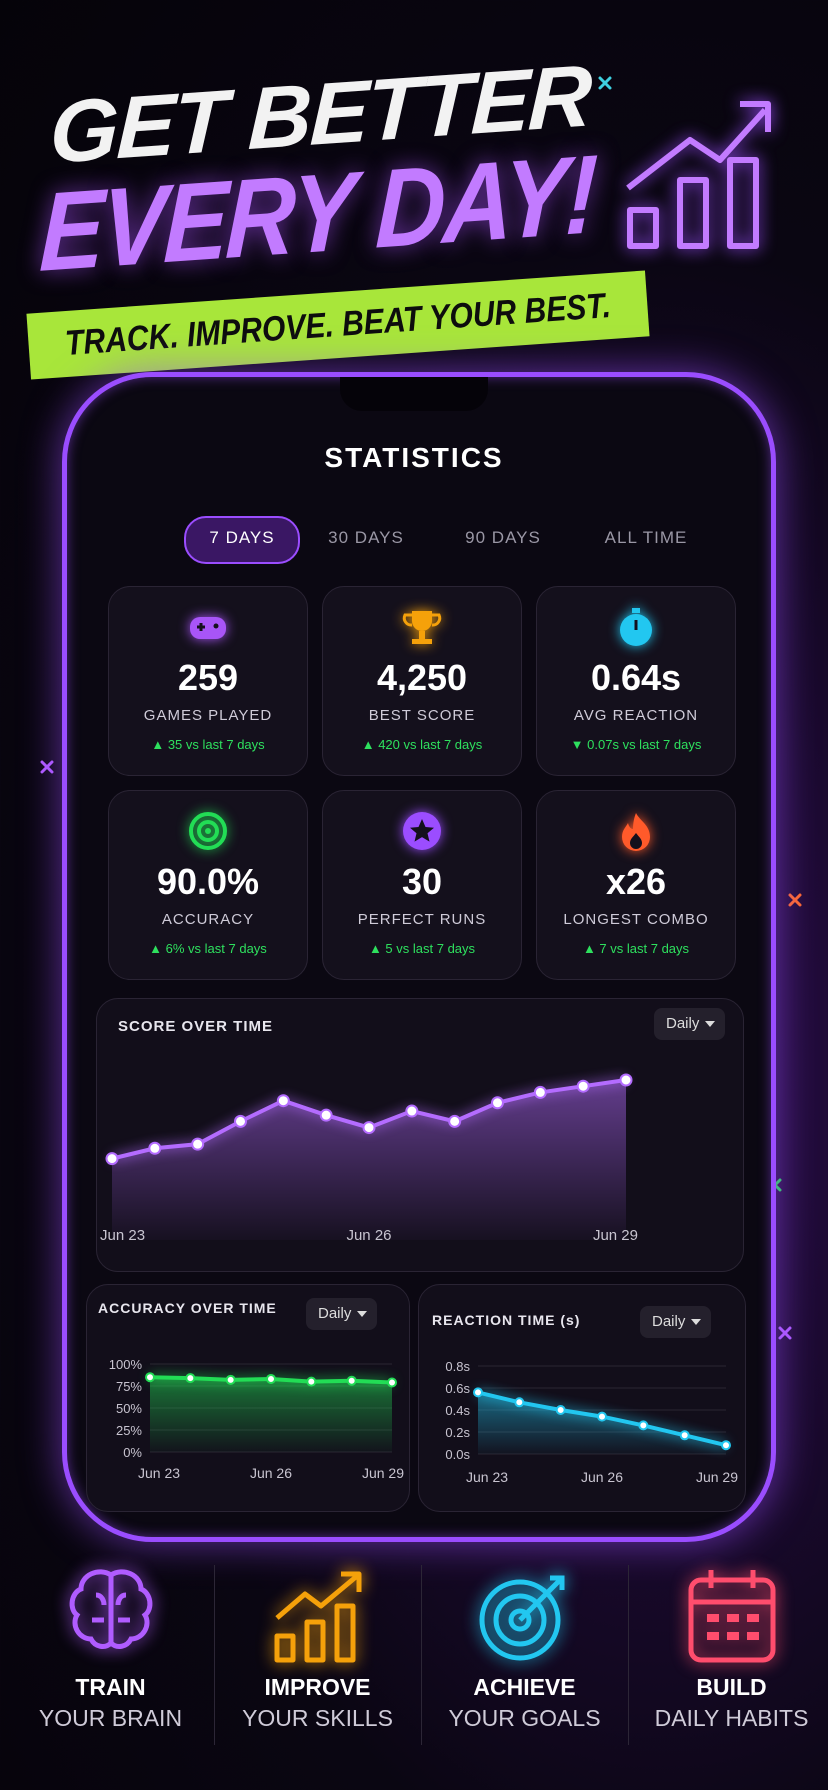 This screenshot has height=1790, width=828. I want to click on chart-title: REACTION TIME (s), so click(506, 1320).